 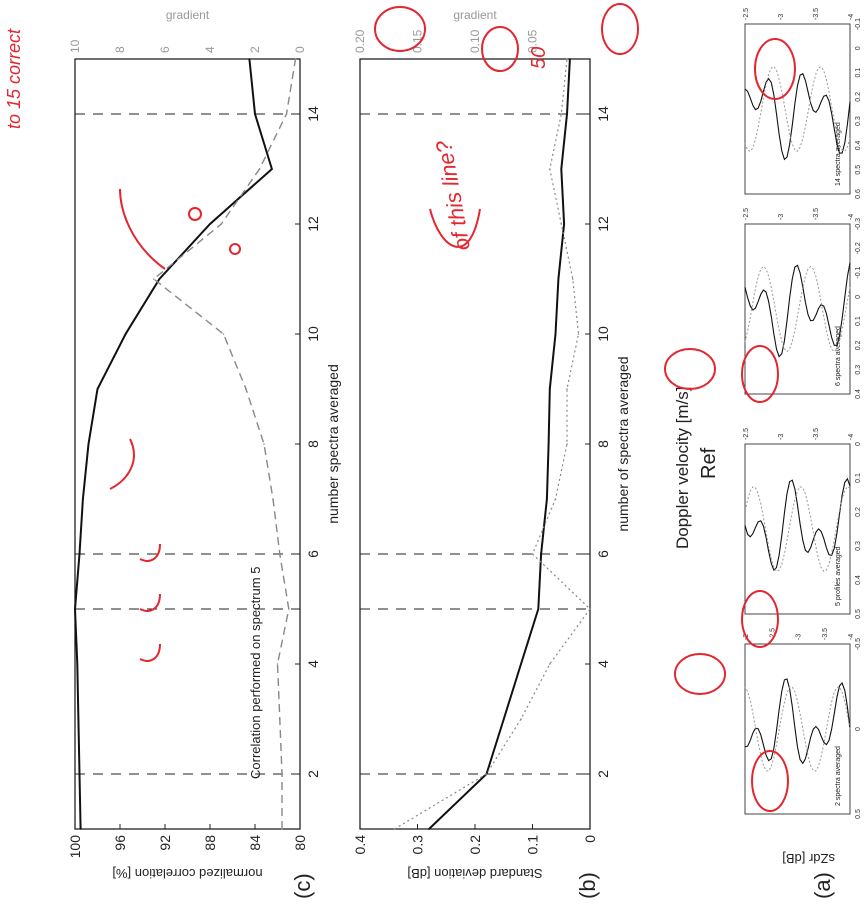 I want to click on y-tick-label: 0.1, so click(x=533, y=845).